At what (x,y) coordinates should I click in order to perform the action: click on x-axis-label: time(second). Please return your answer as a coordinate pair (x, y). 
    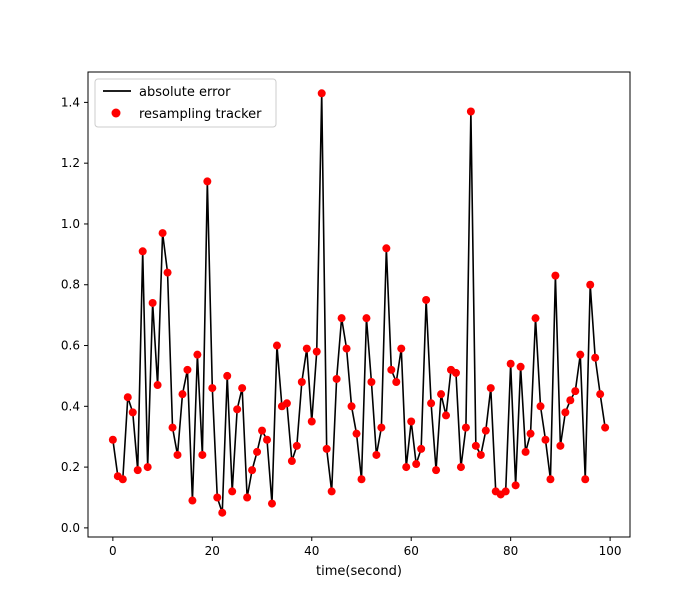
    Looking at the image, I should click on (359, 571).